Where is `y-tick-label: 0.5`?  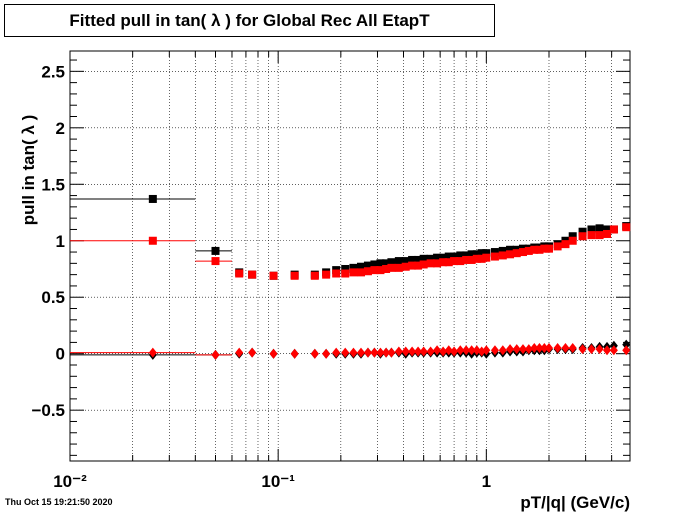
y-tick-label: 0.5 is located at coordinates (53, 297).